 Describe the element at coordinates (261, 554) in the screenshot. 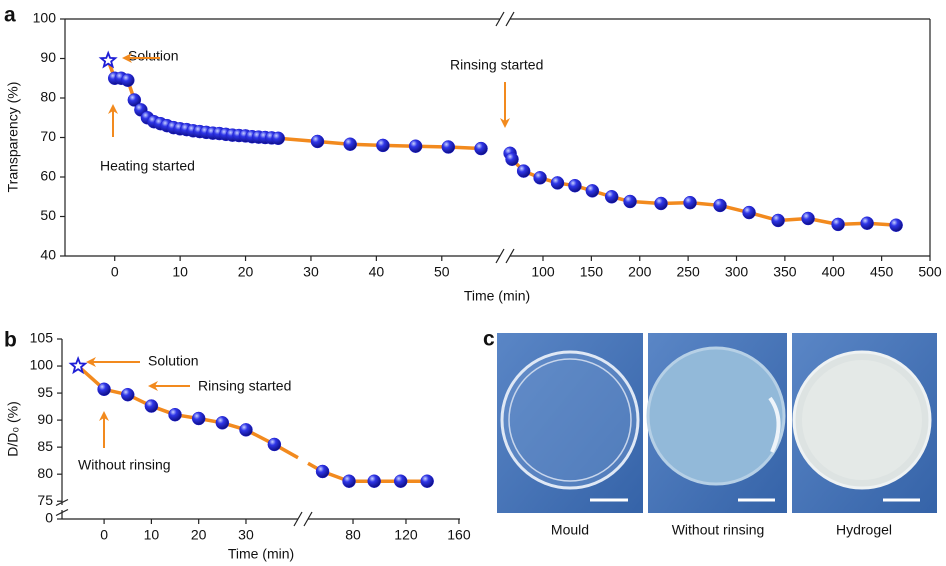

I see `x-axis-label: Time (min)` at that location.